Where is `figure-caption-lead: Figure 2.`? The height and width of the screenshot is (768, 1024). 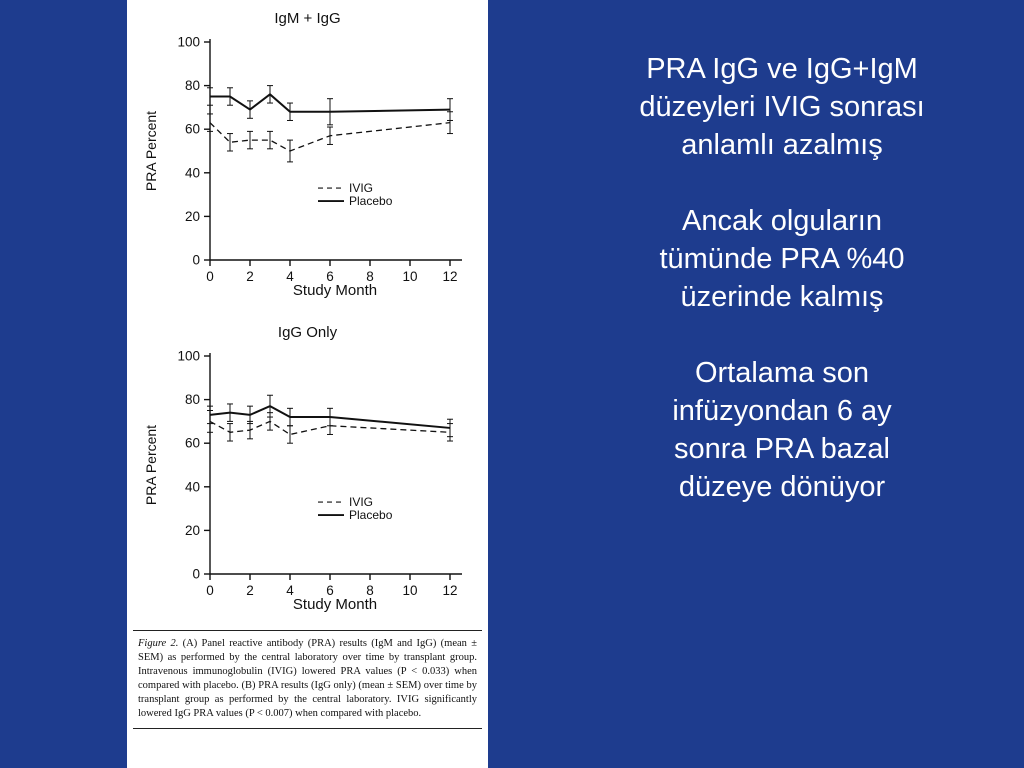
figure-caption-lead: Figure 2. is located at coordinates (158, 643).